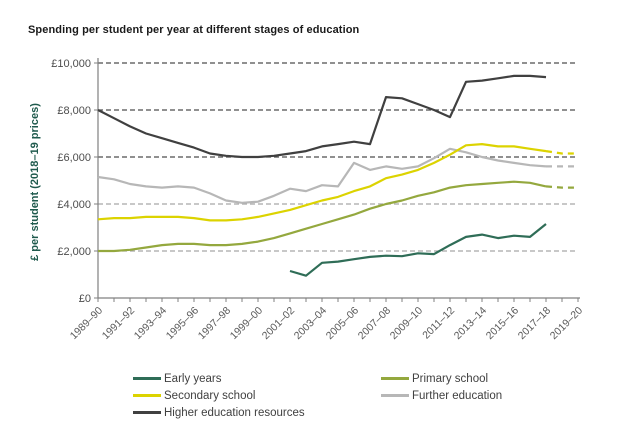 The height and width of the screenshot is (447, 633). What do you see at coordinates (503, 324) in the screenshot?
I see `x-tick-label: 2015–16` at bounding box center [503, 324].